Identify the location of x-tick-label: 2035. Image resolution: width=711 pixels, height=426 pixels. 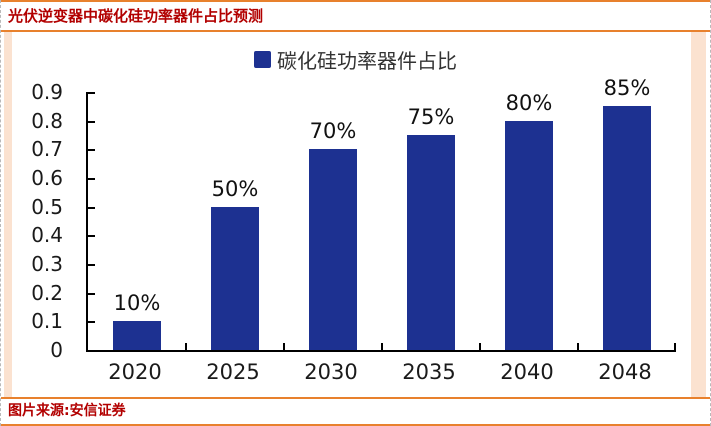
(429, 372).